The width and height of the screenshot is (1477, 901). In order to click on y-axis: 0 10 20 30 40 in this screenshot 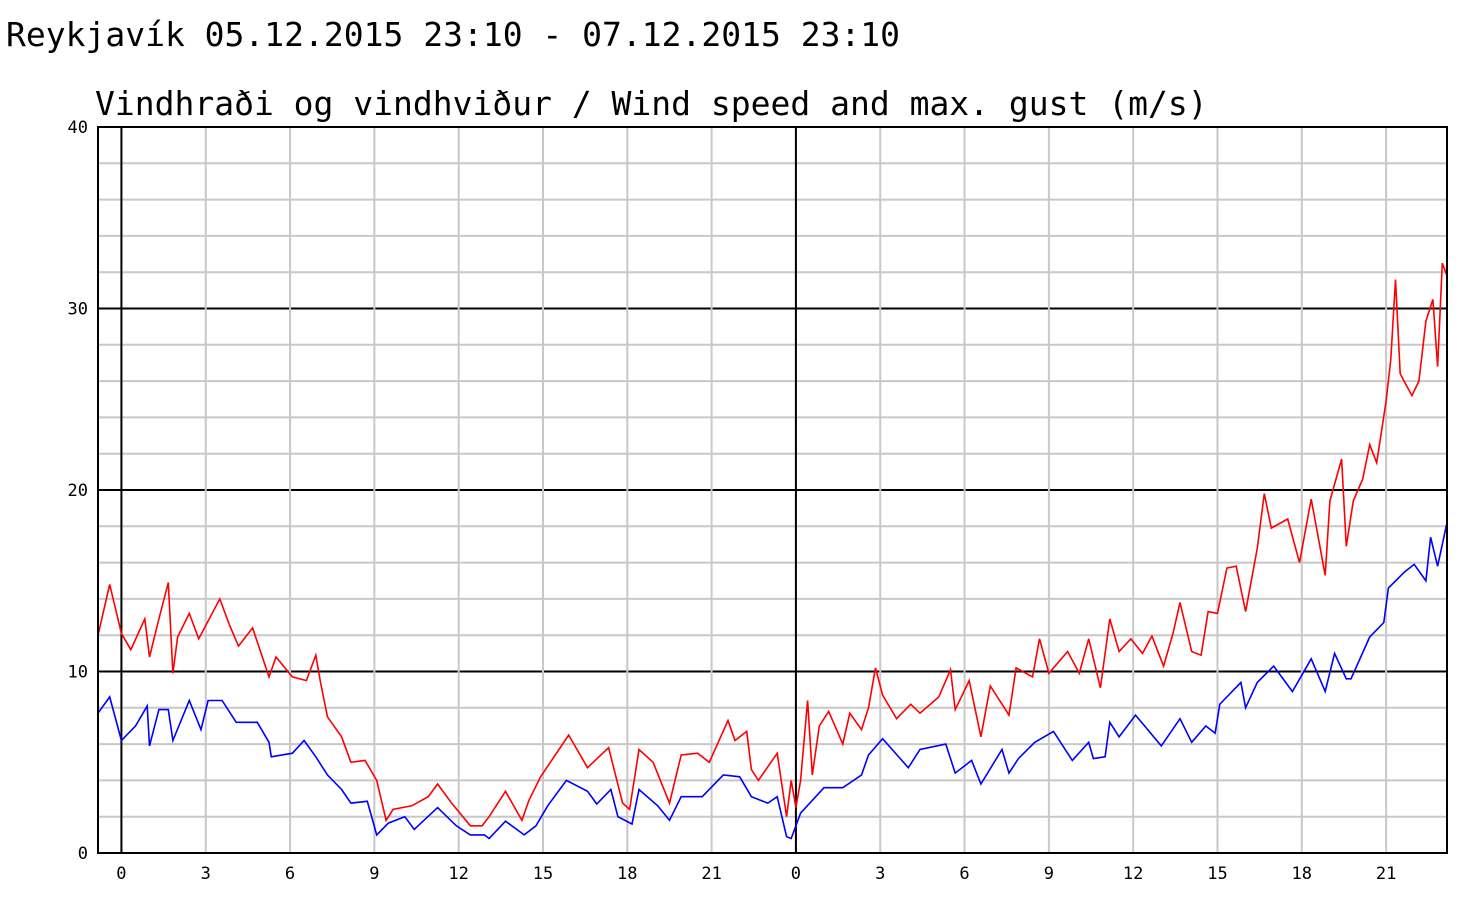, I will do `click(78, 491)`.